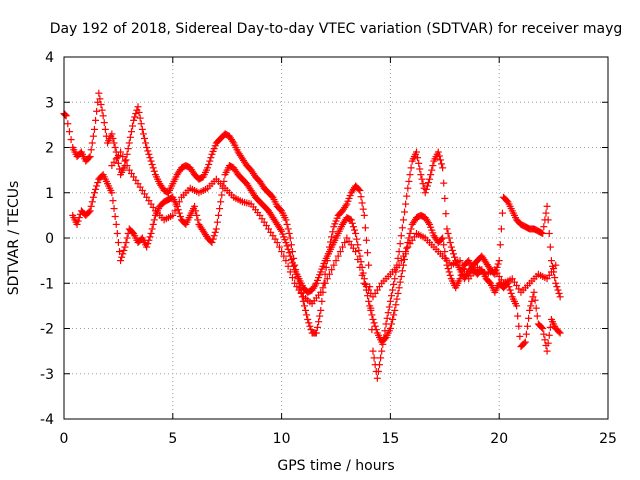 This screenshot has height=480, width=640. What do you see at coordinates (335, 466) in the screenshot?
I see `x-axis-label: GPS time / hours` at bounding box center [335, 466].